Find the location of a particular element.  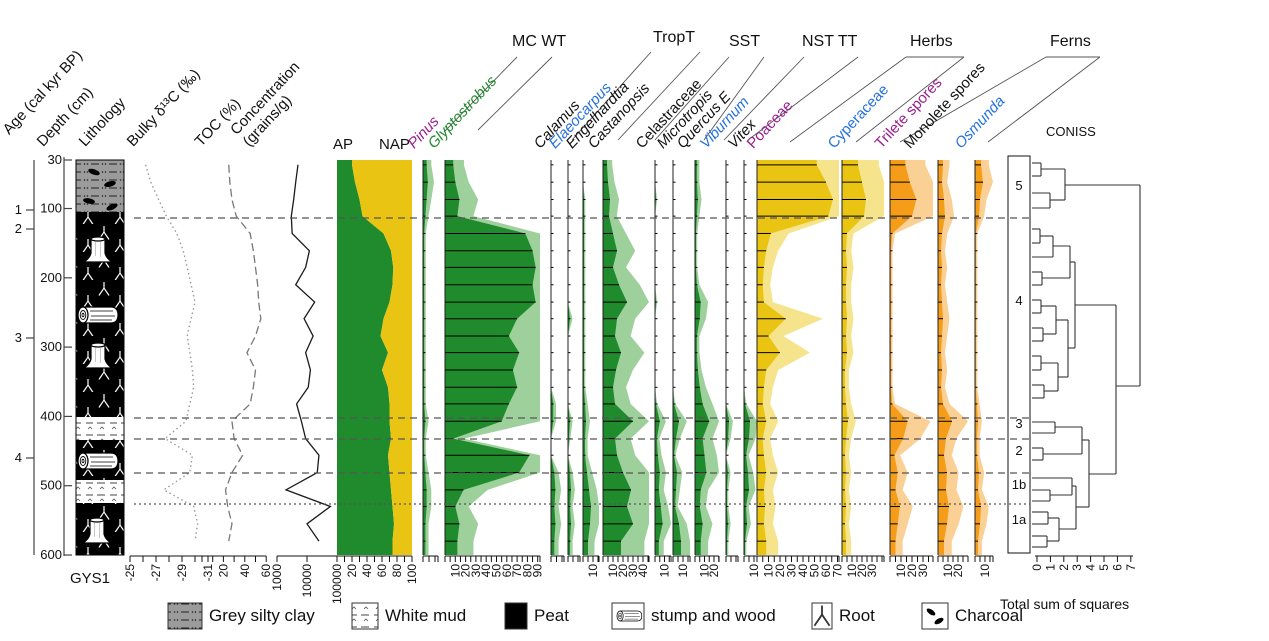

group-label-sst: SST is located at coordinates (745, 41).